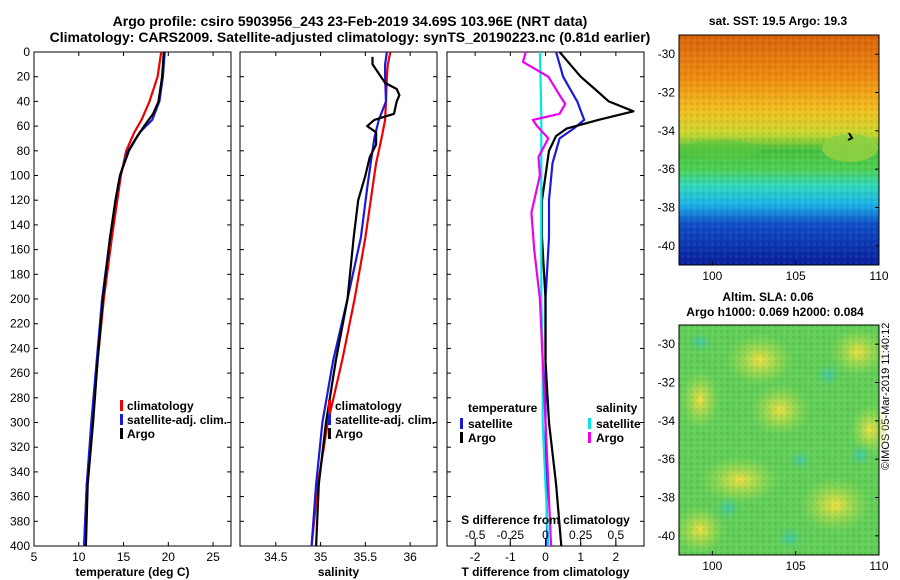 The width and height of the screenshot is (900, 580). I want to click on map-ytick-label: -36, so click(667, 169).